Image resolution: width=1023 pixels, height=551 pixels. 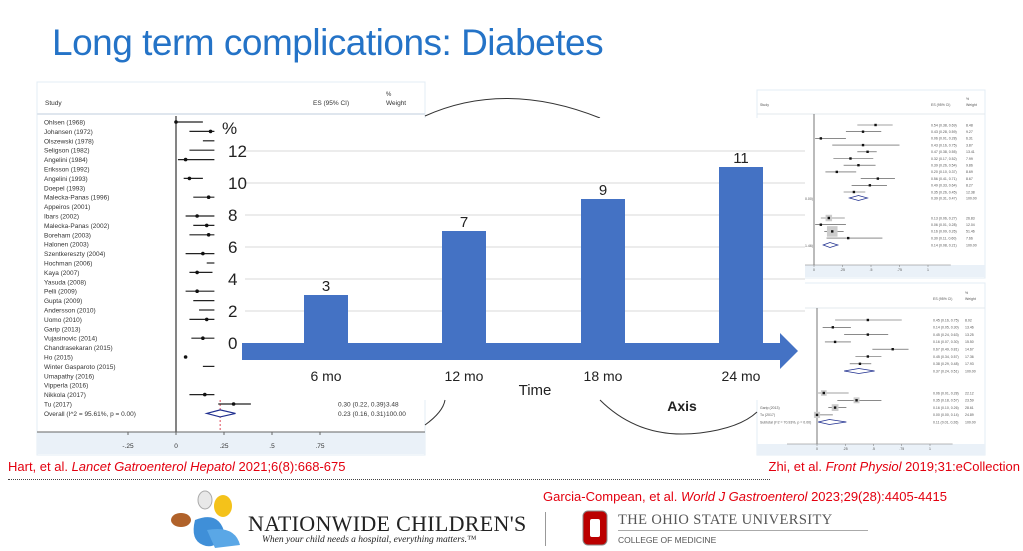 I want to click on study-label: Angelini (1993), so click(x=66, y=179).